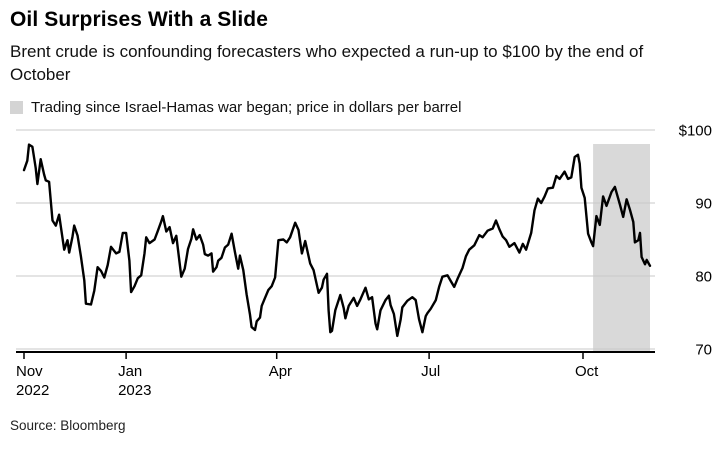 This screenshot has width=712, height=450. Describe the element at coordinates (703, 277) in the screenshot. I see `y-axis-label: 80` at that location.